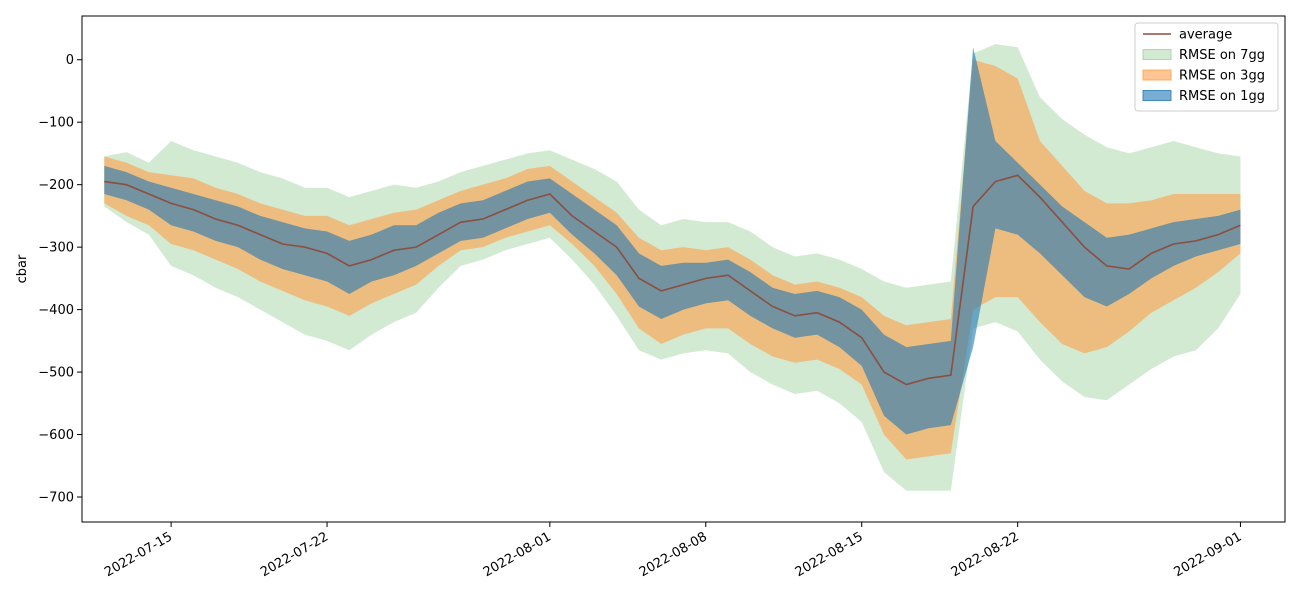  I want to click on y-tick-label: 0, so click(70, 60).